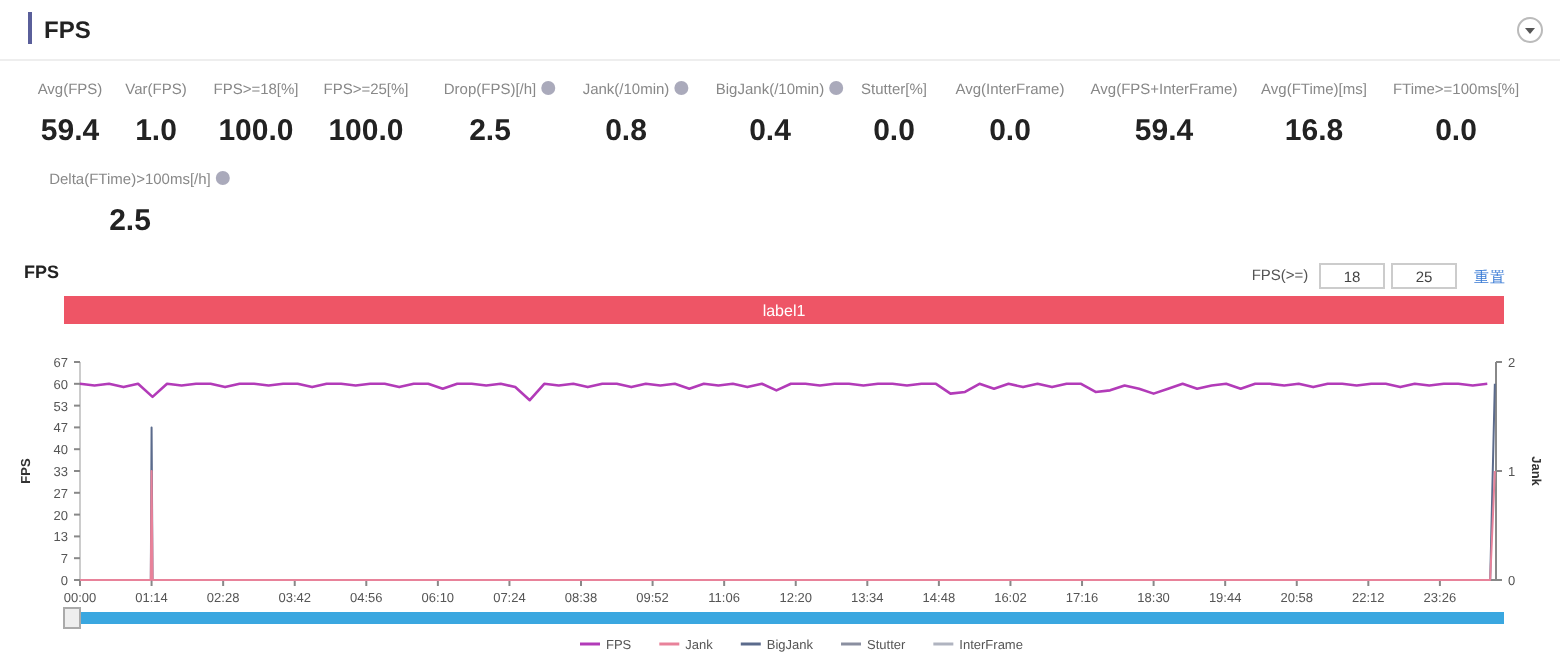 Image resolution: width=1560 pixels, height=656 pixels. What do you see at coordinates (42, 272) in the screenshot?
I see `chart-title: FPS` at bounding box center [42, 272].